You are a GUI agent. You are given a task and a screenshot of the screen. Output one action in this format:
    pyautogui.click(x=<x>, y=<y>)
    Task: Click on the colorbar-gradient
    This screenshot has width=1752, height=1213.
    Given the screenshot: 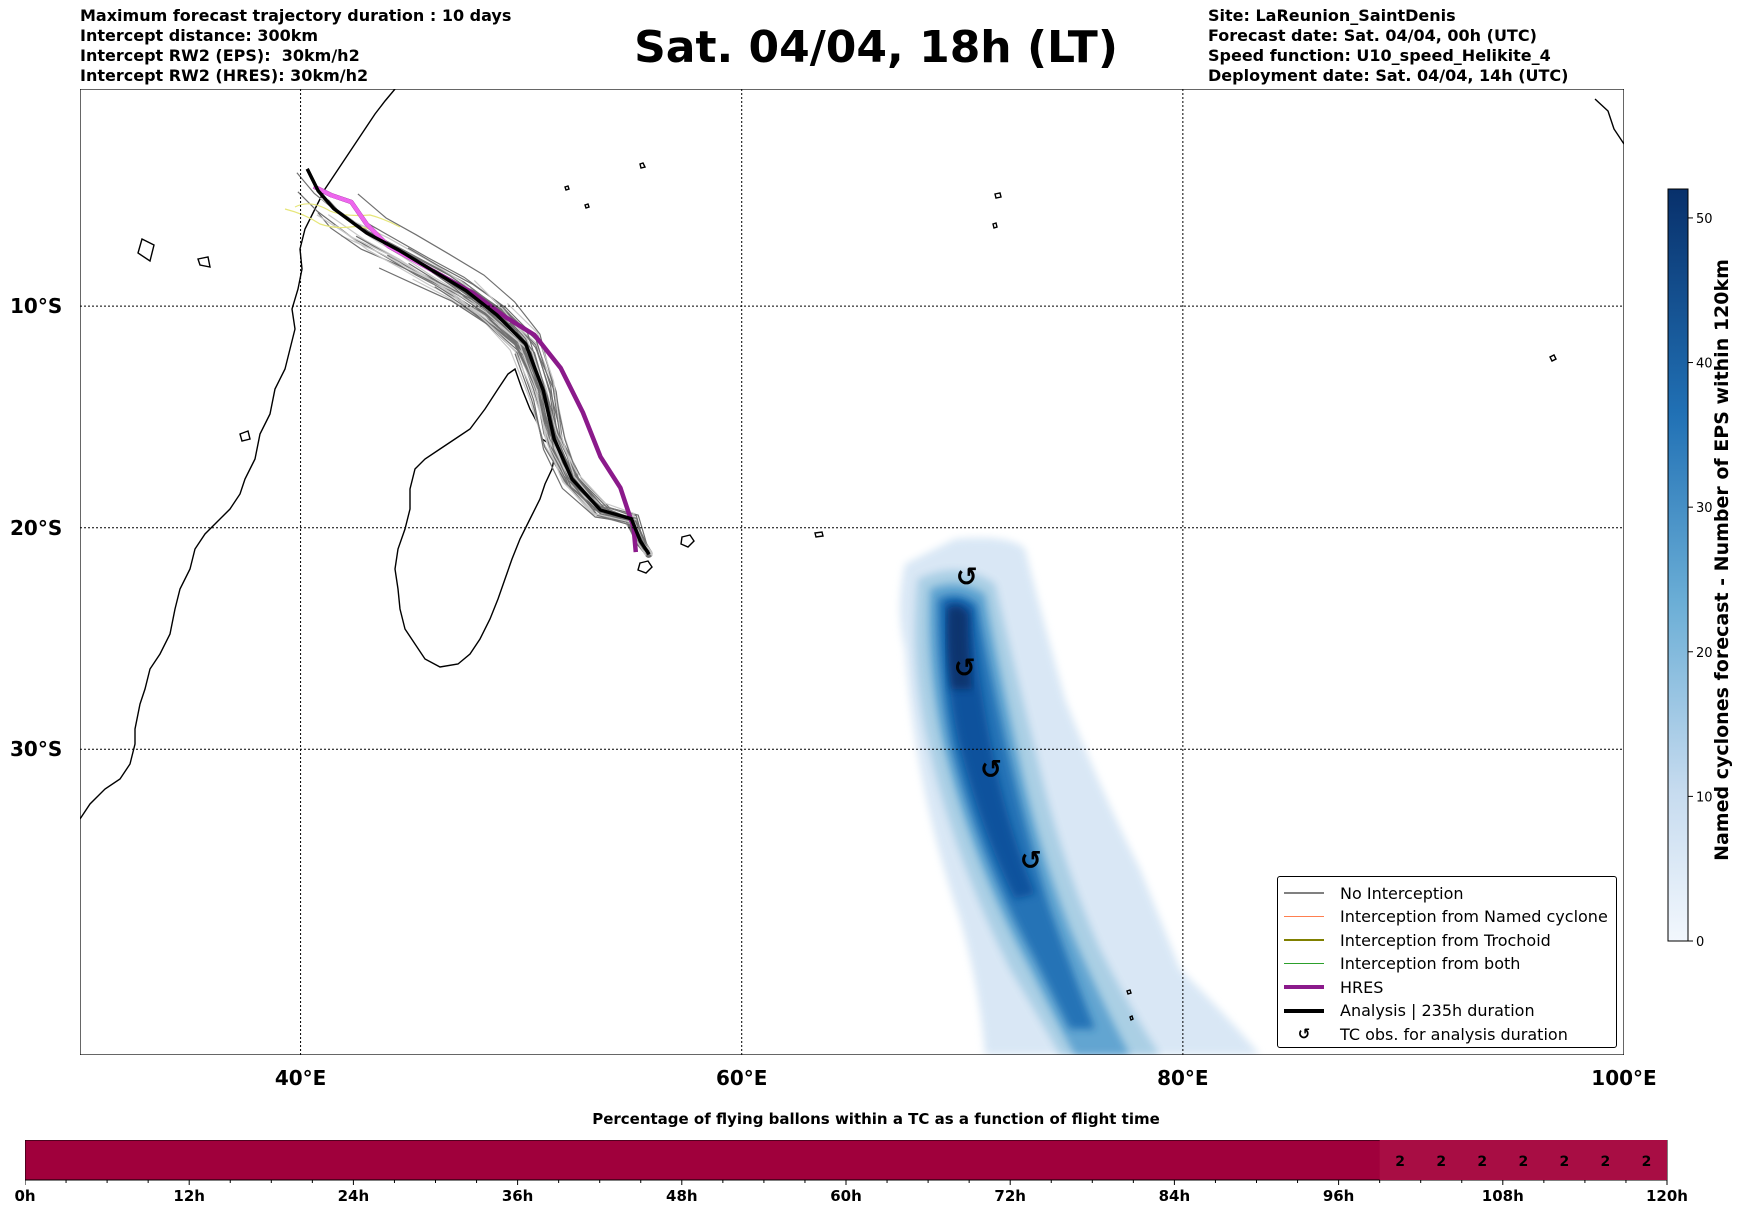 What is the action you would take?
    pyautogui.click(x=1678, y=565)
    